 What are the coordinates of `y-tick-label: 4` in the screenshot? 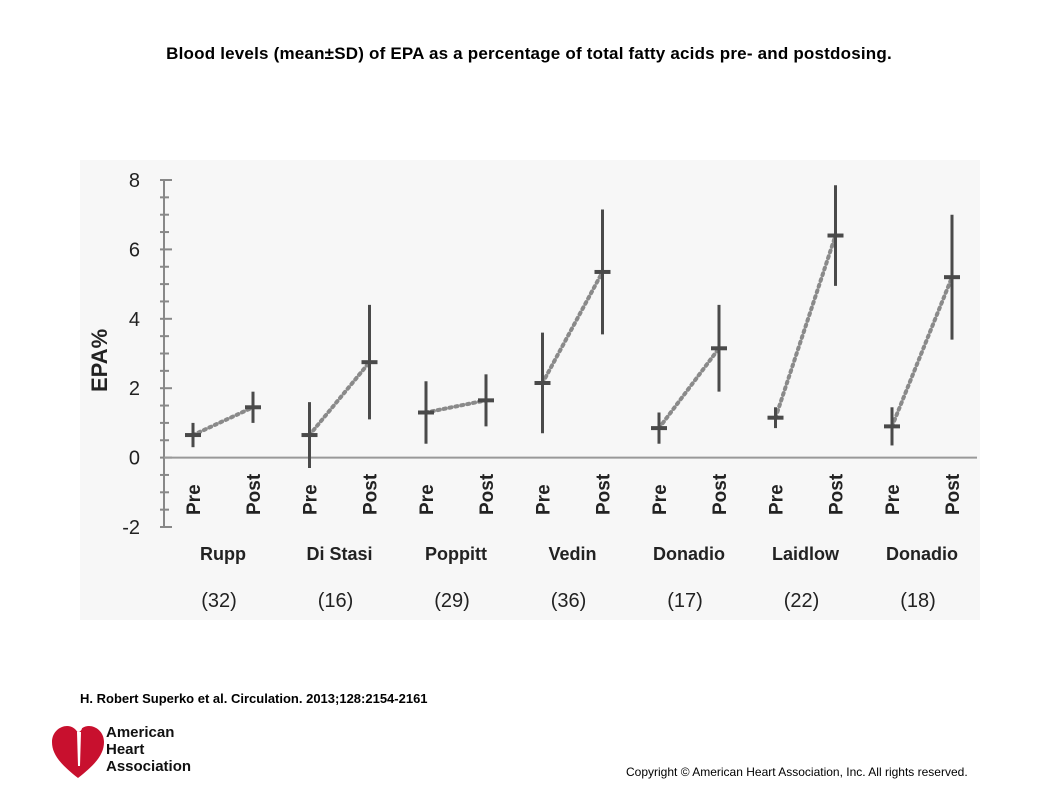 It's located at (134, 320).